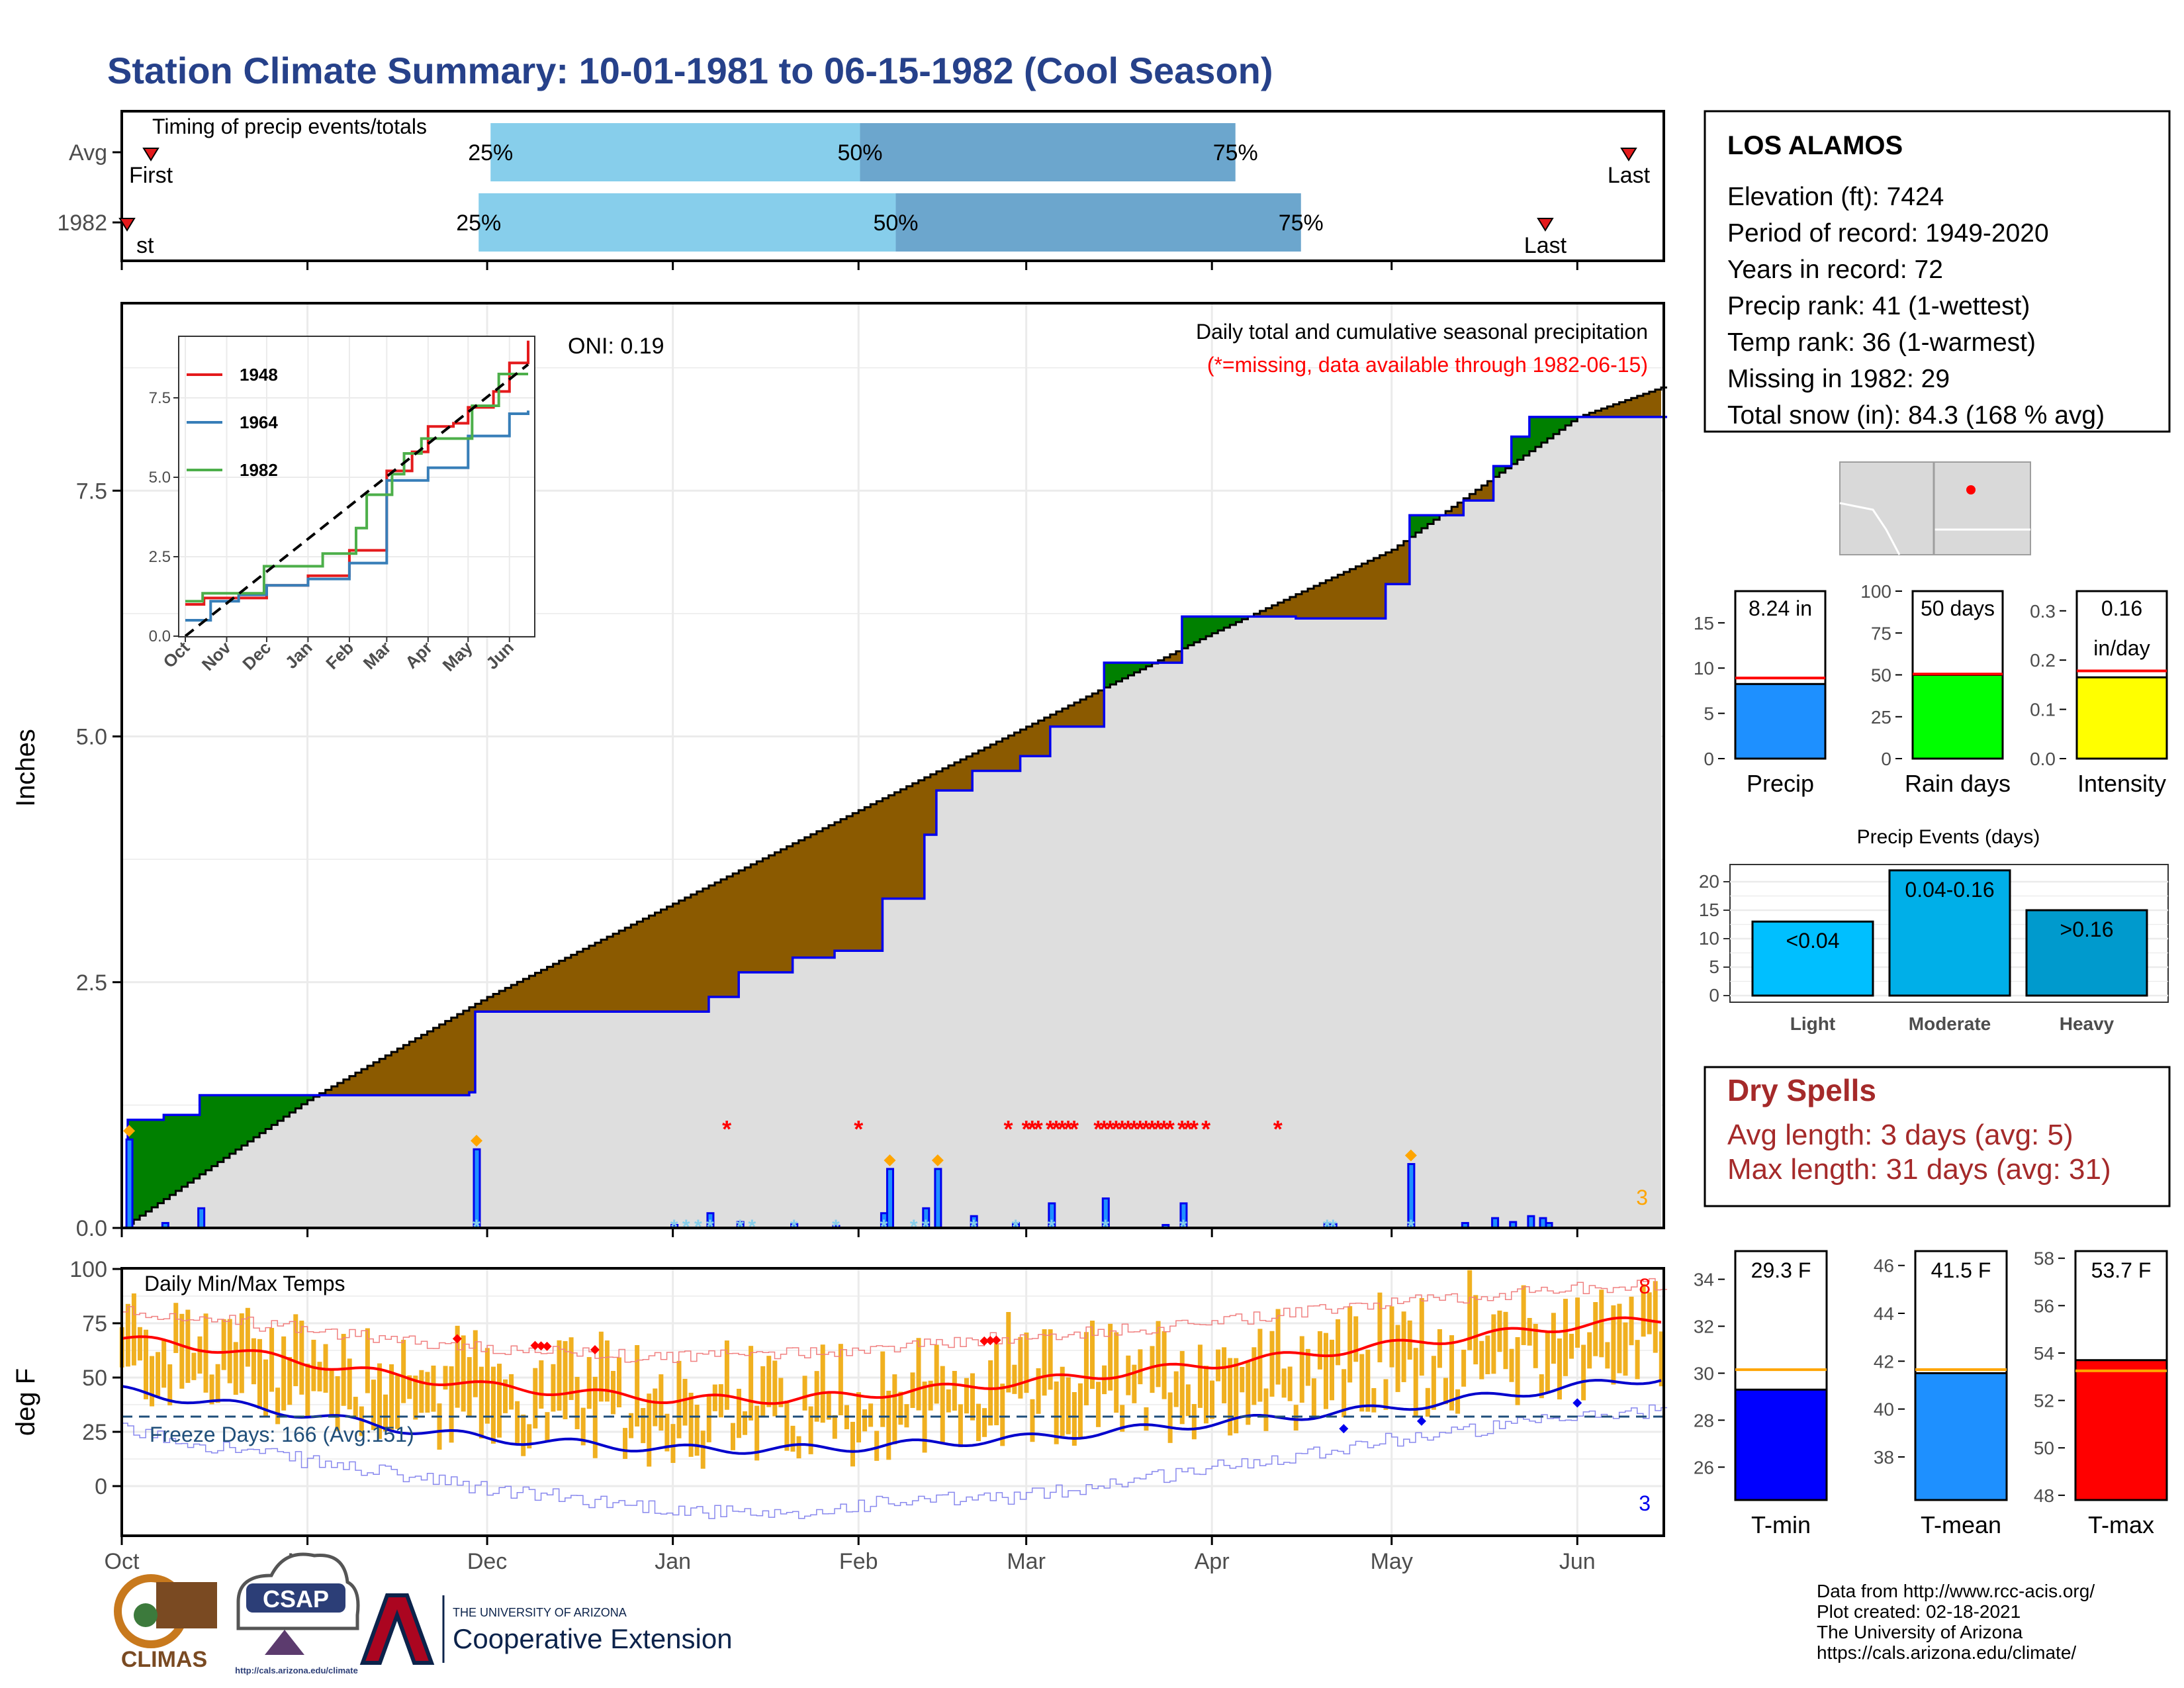 This screenshot has width=2184, height=1688. I want to click on precip-event-bar-label: 0.04-0.16, so click(1949, 890).